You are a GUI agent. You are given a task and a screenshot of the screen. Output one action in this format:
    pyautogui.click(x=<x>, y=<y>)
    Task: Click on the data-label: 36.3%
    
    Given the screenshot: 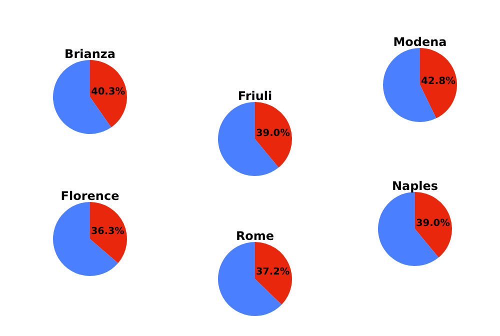 What is the action you would take?
    pyautogui.click(x=107, y=232)
    